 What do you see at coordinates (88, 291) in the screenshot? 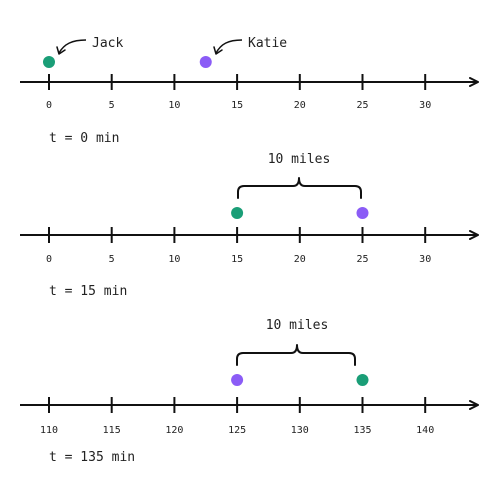
I see `time-label: t = 15 min` at bounding box center [88, 291].